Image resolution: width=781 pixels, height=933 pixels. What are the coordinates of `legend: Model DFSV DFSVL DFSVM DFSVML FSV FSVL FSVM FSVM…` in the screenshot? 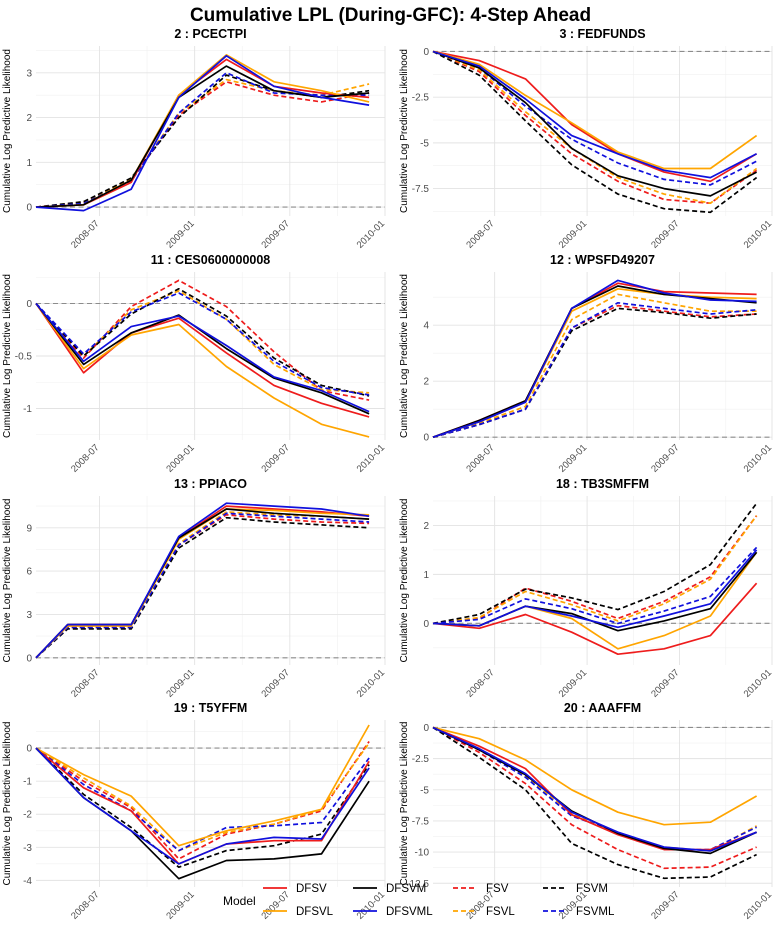 It's located at (419, 900).